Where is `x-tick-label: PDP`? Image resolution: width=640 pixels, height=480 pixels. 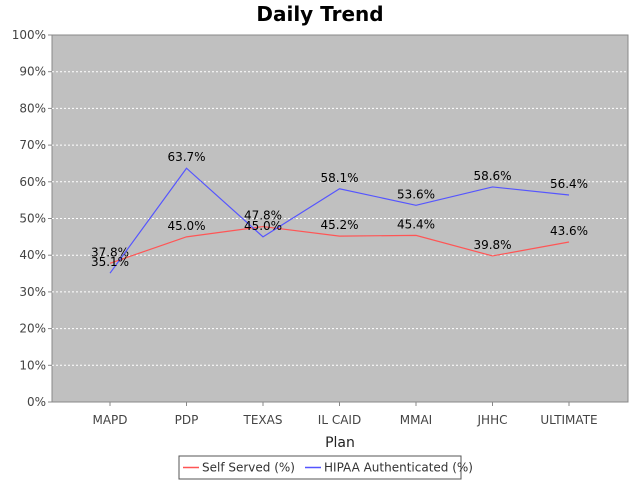
x-tick-label: PDP is located at coordinates (187, 420).